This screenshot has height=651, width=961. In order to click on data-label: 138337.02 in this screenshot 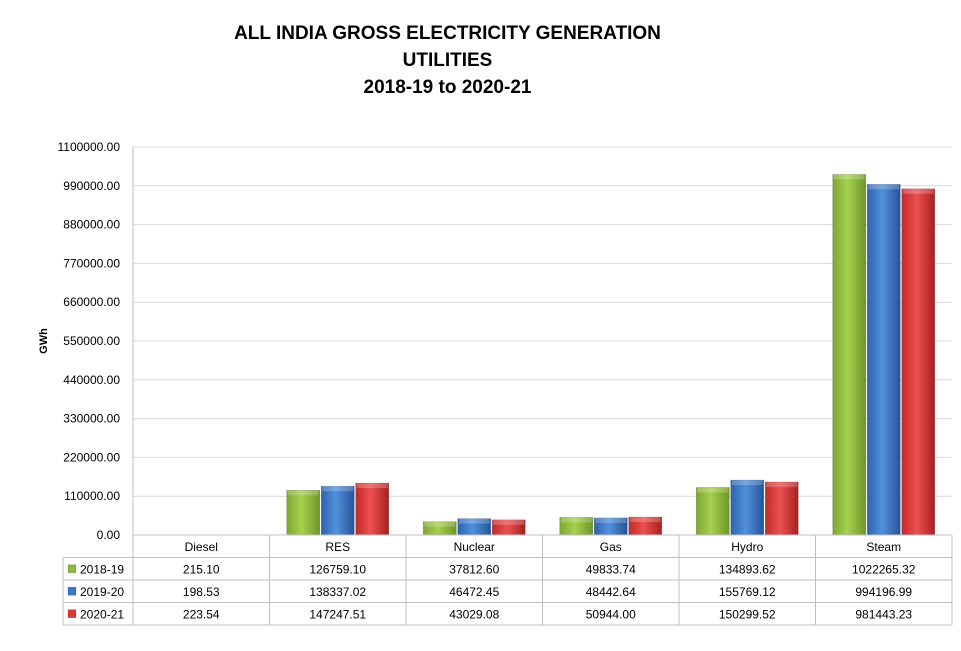, I will do `click(337, 592)`.